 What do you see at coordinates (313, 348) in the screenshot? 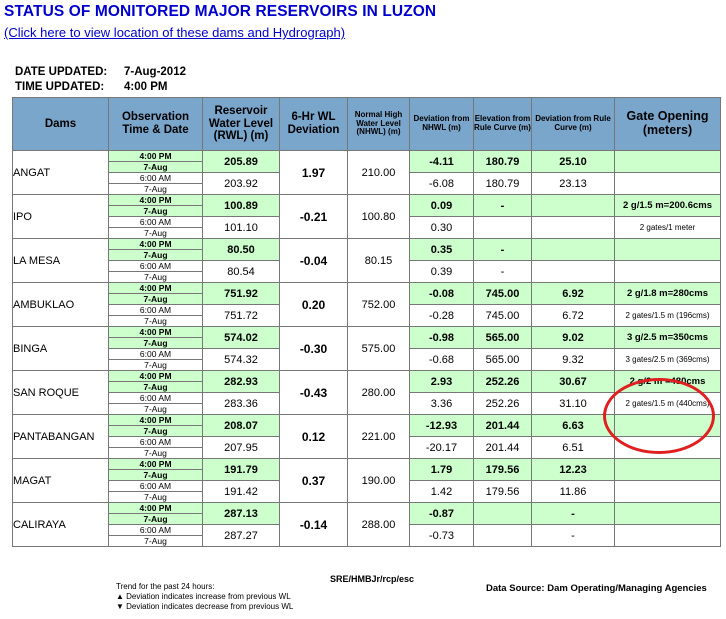
I see `six-hr-deviation: -0.30` at bounding box center [313, 348].